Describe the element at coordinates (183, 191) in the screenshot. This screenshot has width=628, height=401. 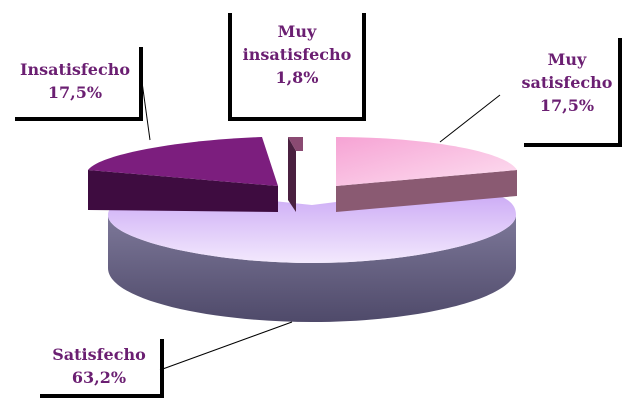
I see `slice-insatisfecho-side` at that location.